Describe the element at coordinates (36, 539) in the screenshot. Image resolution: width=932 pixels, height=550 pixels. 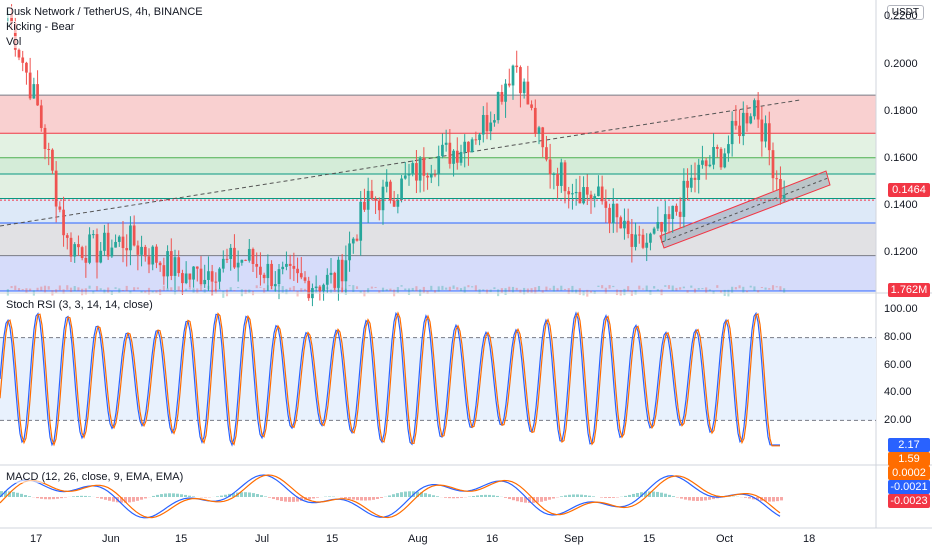
I see `time-label: 17` at that location.